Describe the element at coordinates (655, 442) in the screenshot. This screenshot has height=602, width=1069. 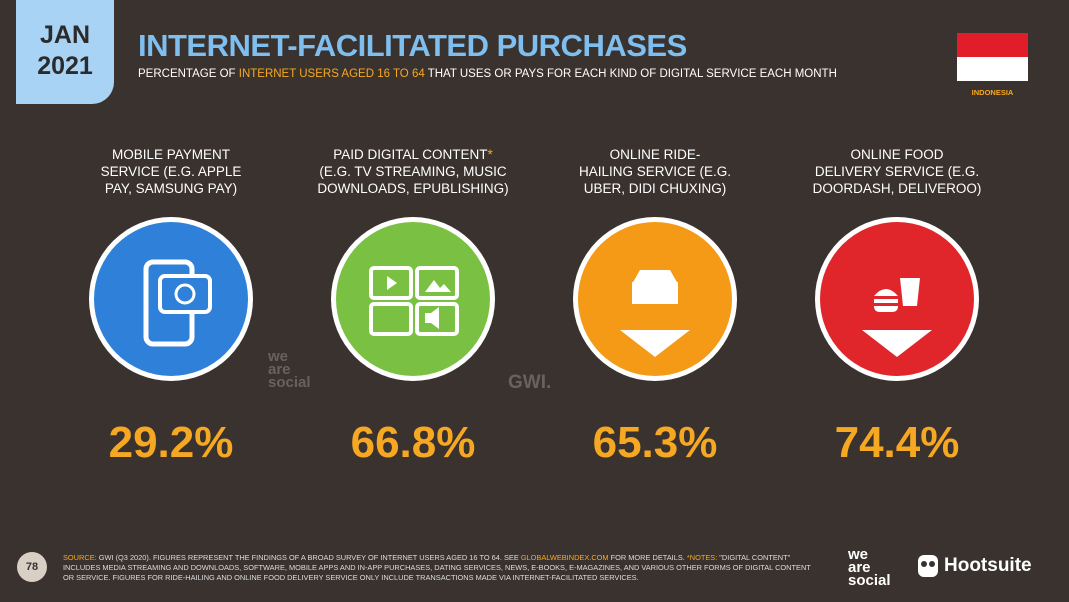
I see `card-value: 65.3%` at that location.